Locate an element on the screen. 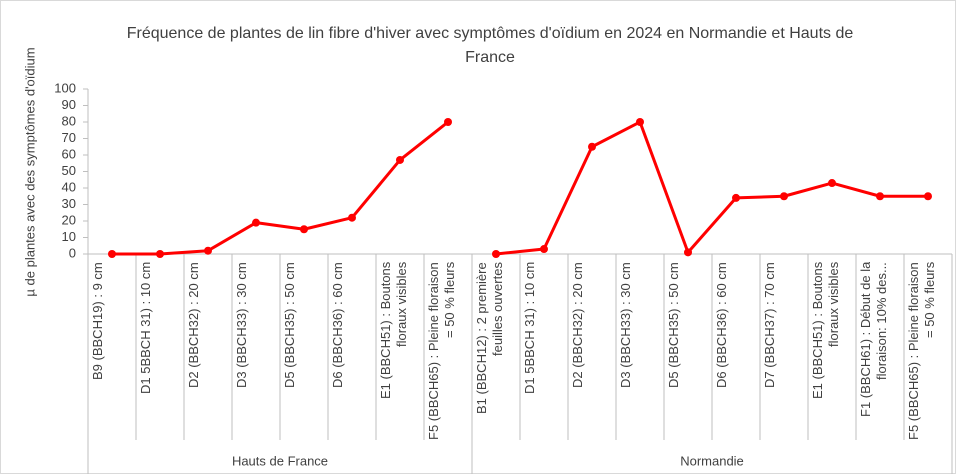  group-label: Normandie is located at coordinates (712, 460).